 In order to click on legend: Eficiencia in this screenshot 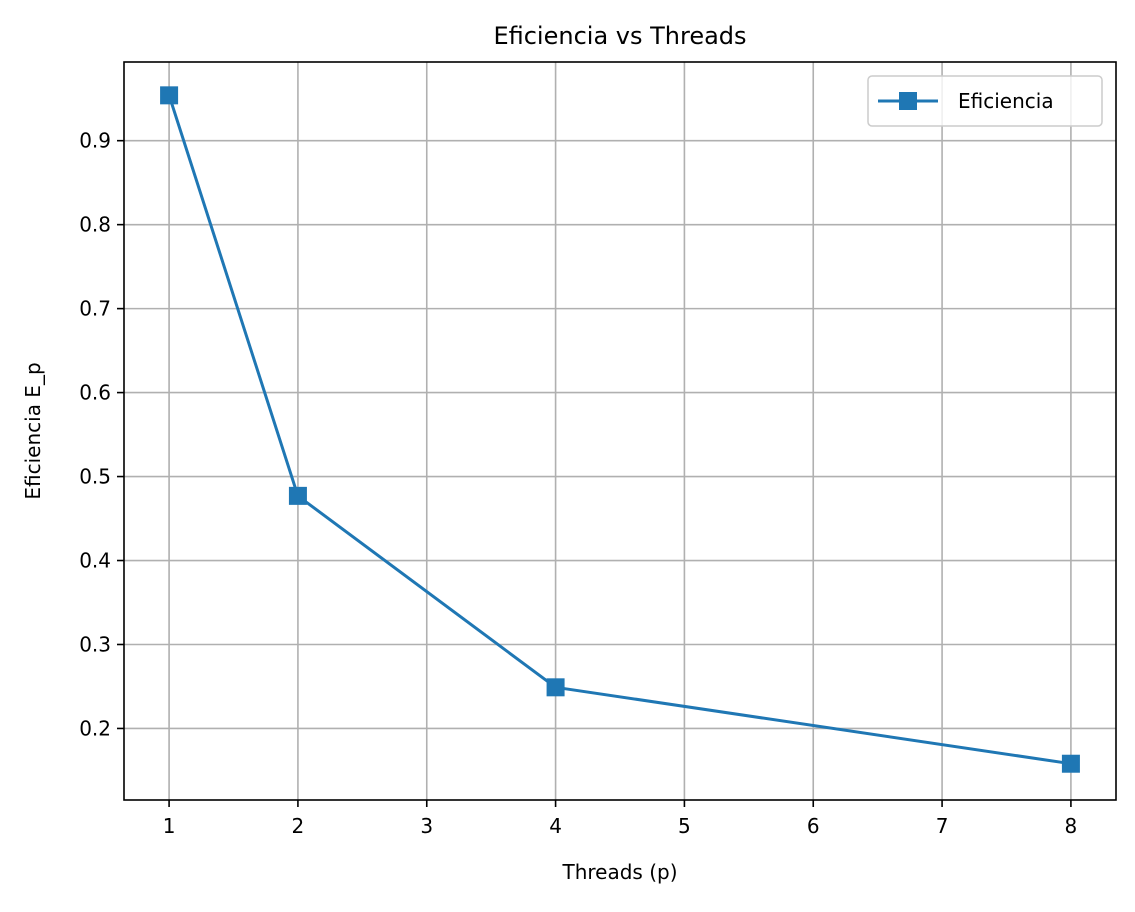, I will do `click(985, 101)`.